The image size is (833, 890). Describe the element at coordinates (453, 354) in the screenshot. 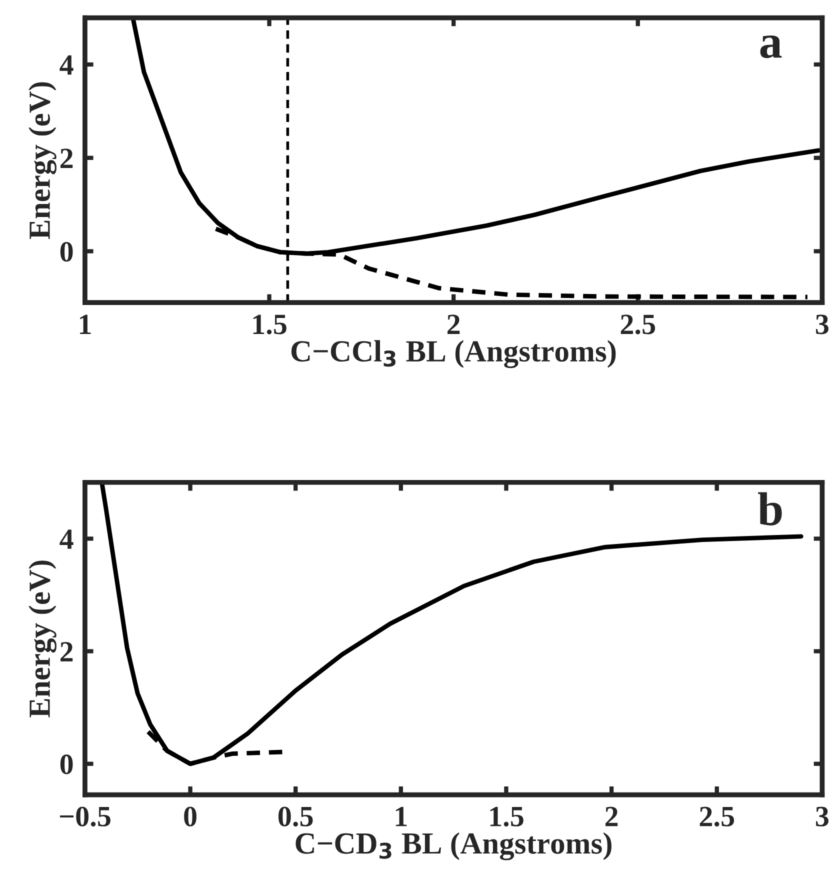

I see `x-axis-title: C−CCl$_{3}$ BL (Angstroms)` at that location.